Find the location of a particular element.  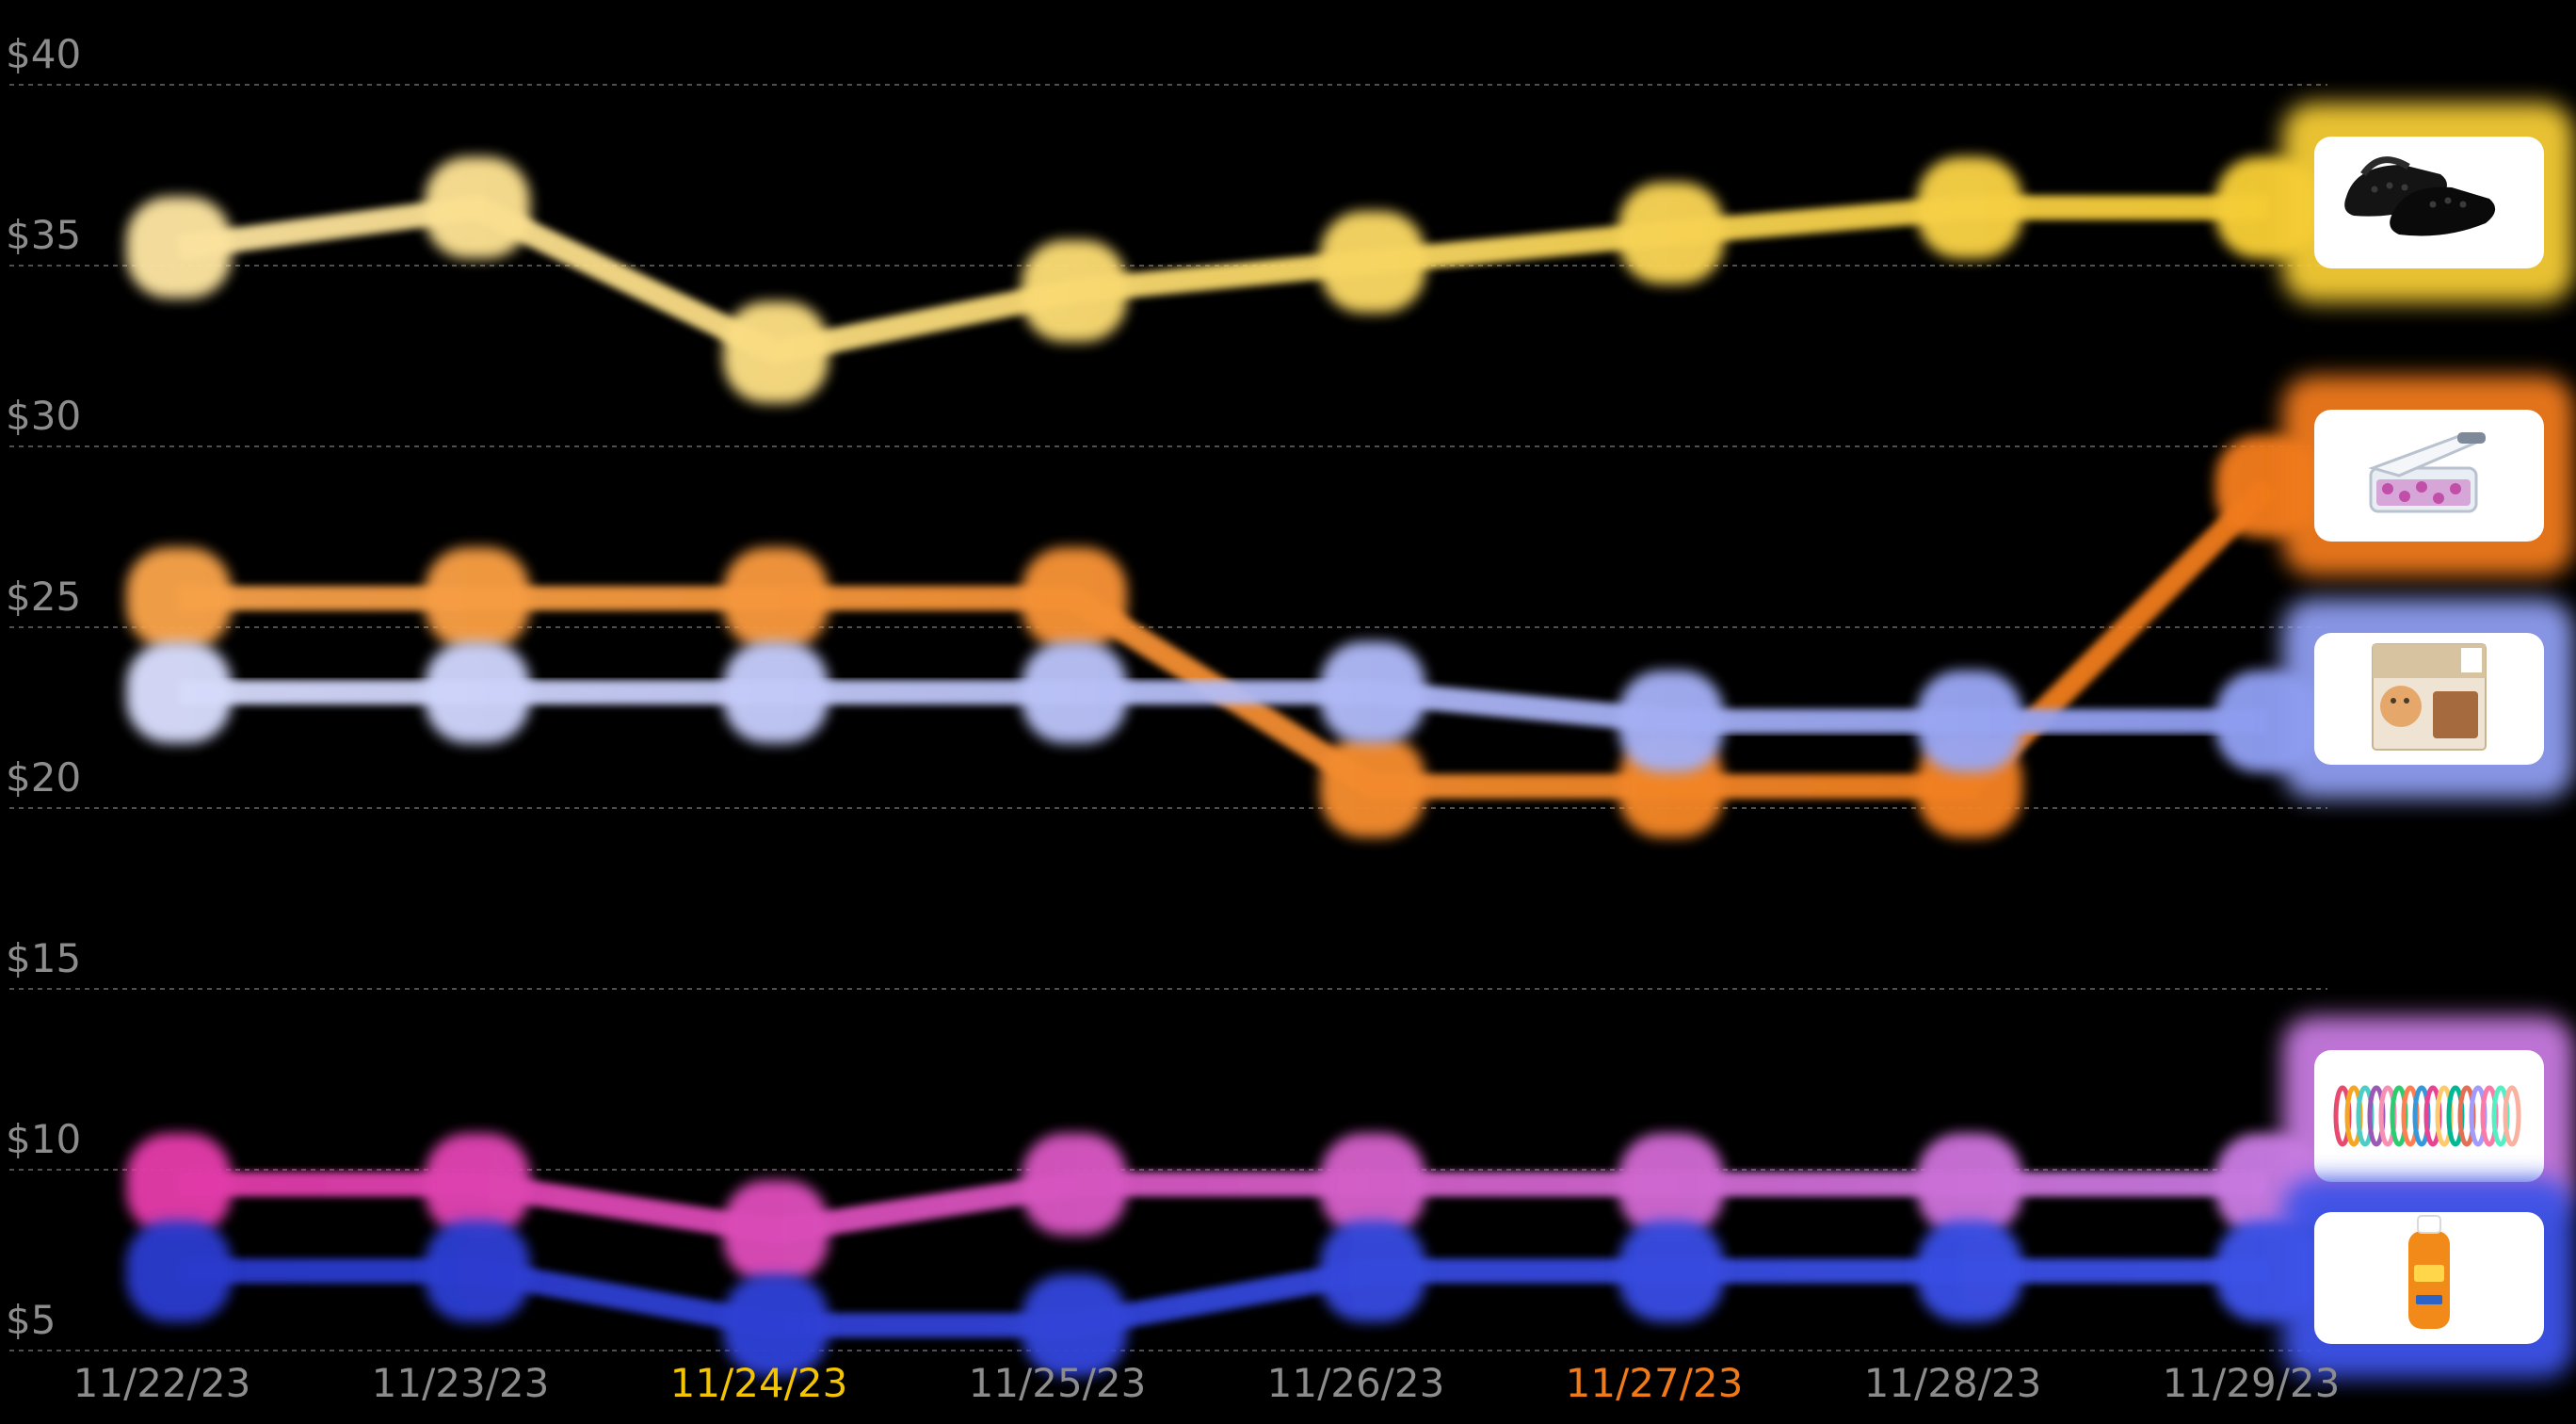

x-tick-label: 11/22/23 is located at coordinates (162, 1383).